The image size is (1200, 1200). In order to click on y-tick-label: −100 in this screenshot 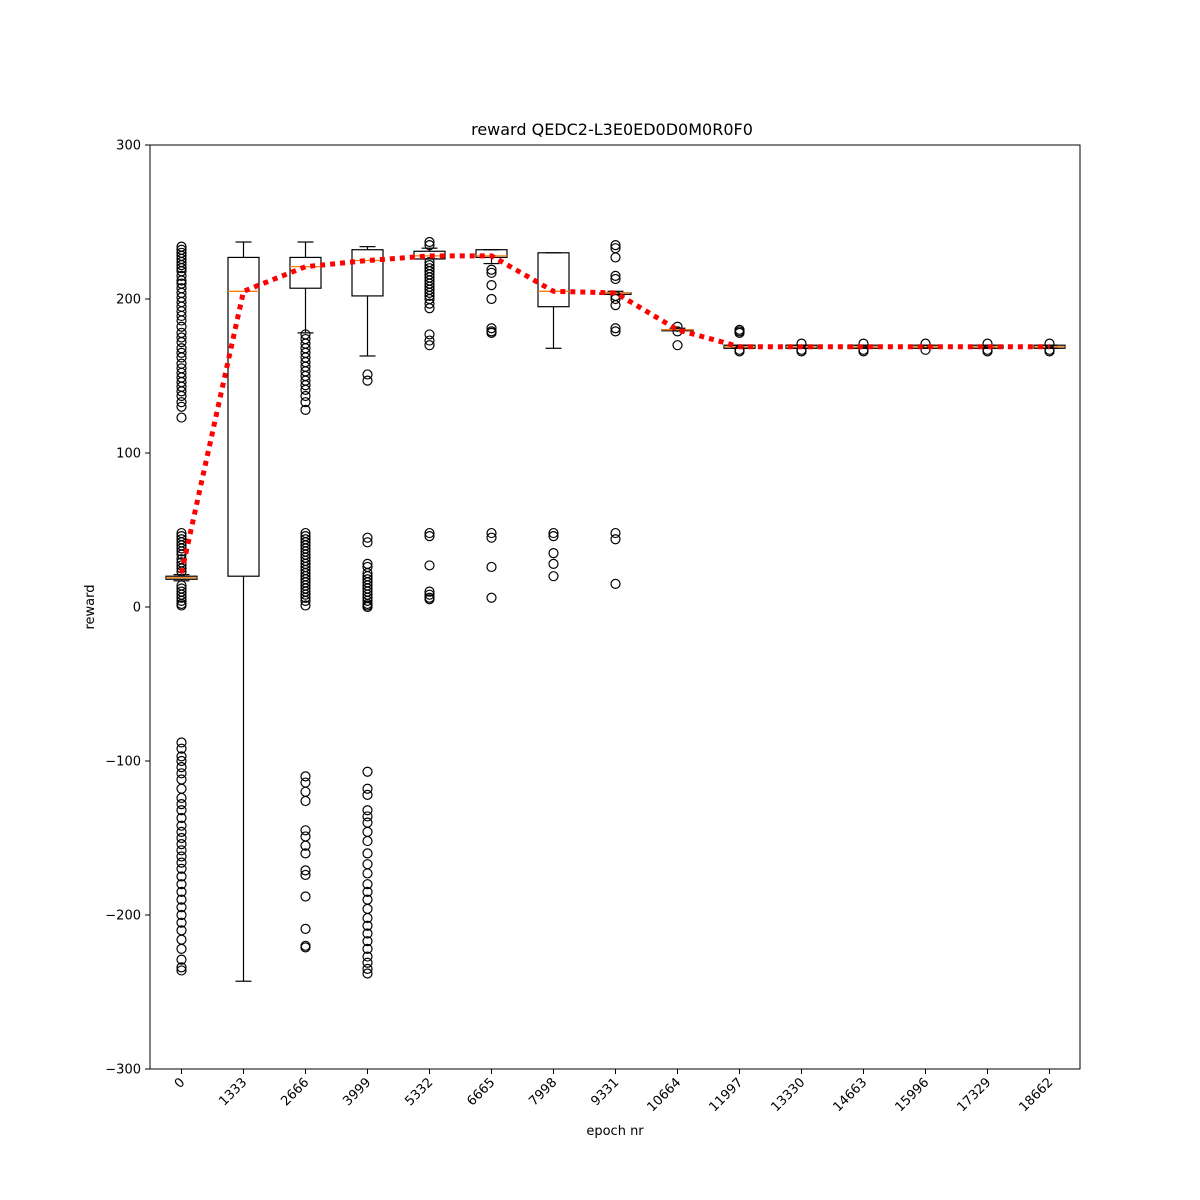, I will do `click(123, 762)`.